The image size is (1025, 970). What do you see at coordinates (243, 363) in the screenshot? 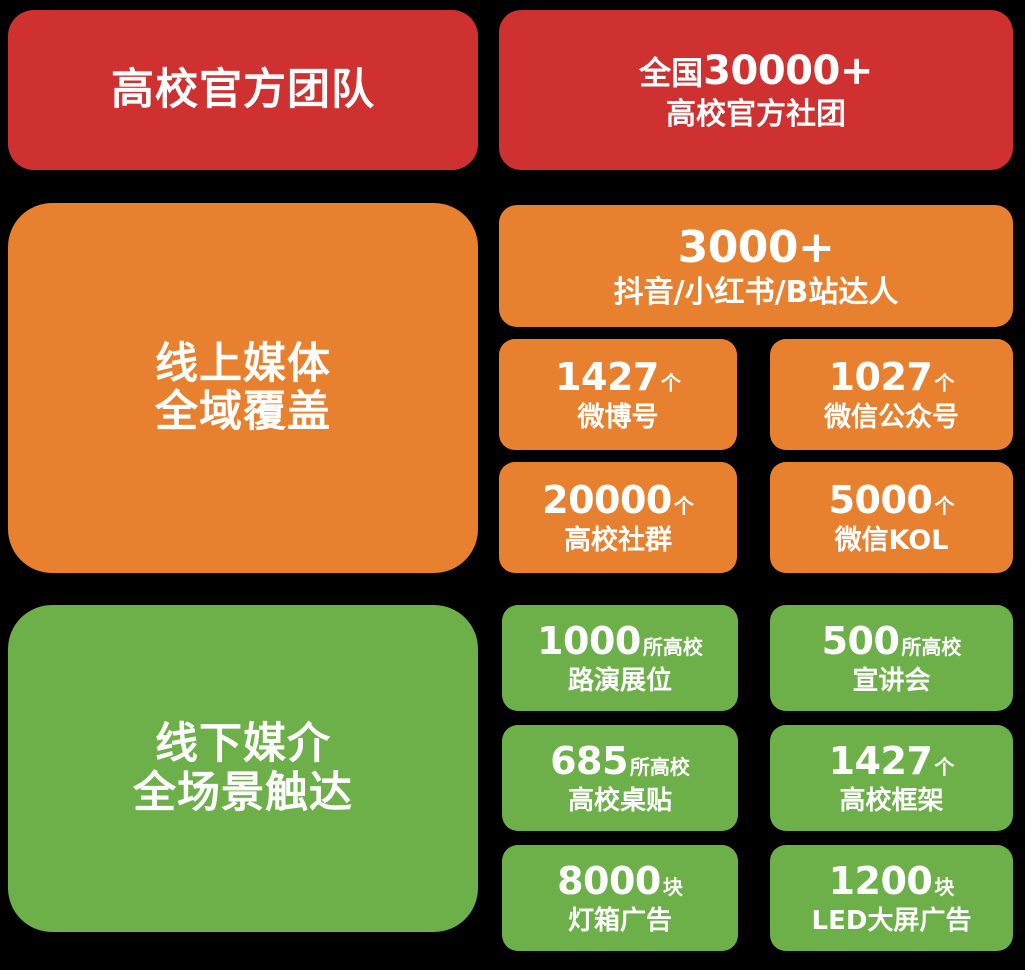
I see `online-media-title-line1: 线上媒体` at bounding box center [243, 363].